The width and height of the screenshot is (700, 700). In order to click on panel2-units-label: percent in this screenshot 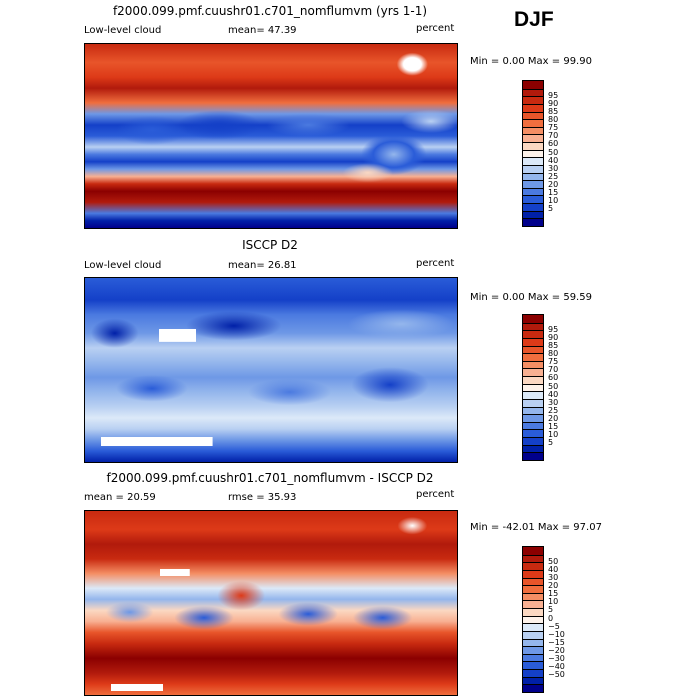, I will do `click(435, 263)`.